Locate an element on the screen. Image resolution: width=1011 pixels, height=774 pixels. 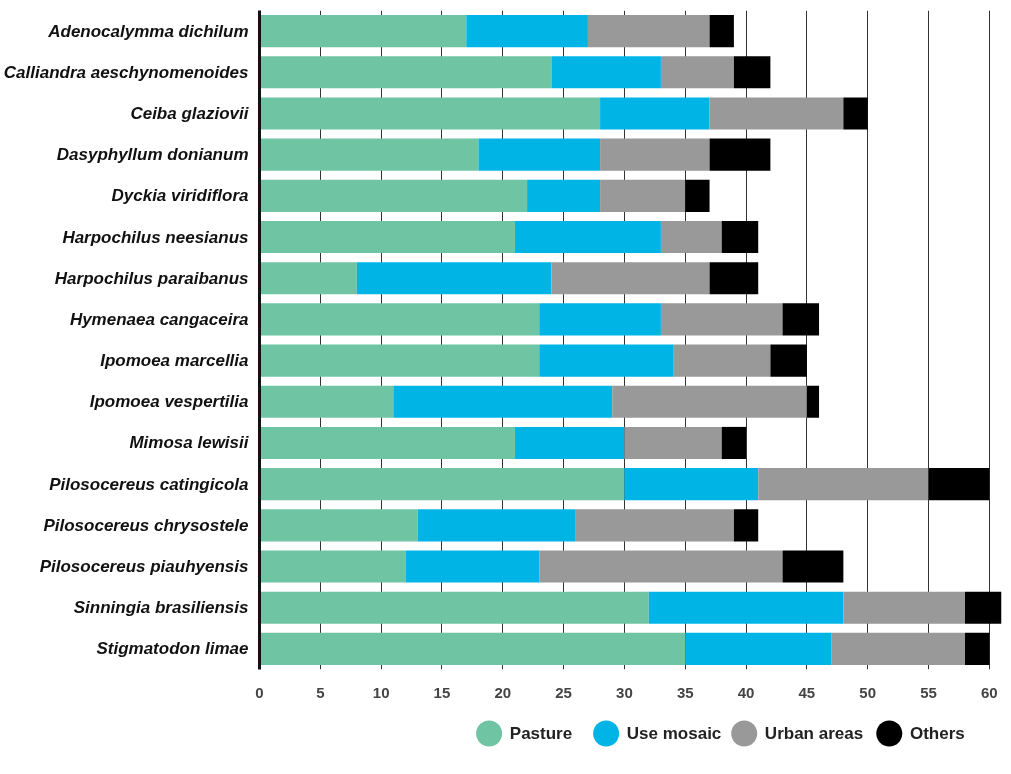
y-tick-label: Harpochilus neesianus is located at coordinates (155, 237).